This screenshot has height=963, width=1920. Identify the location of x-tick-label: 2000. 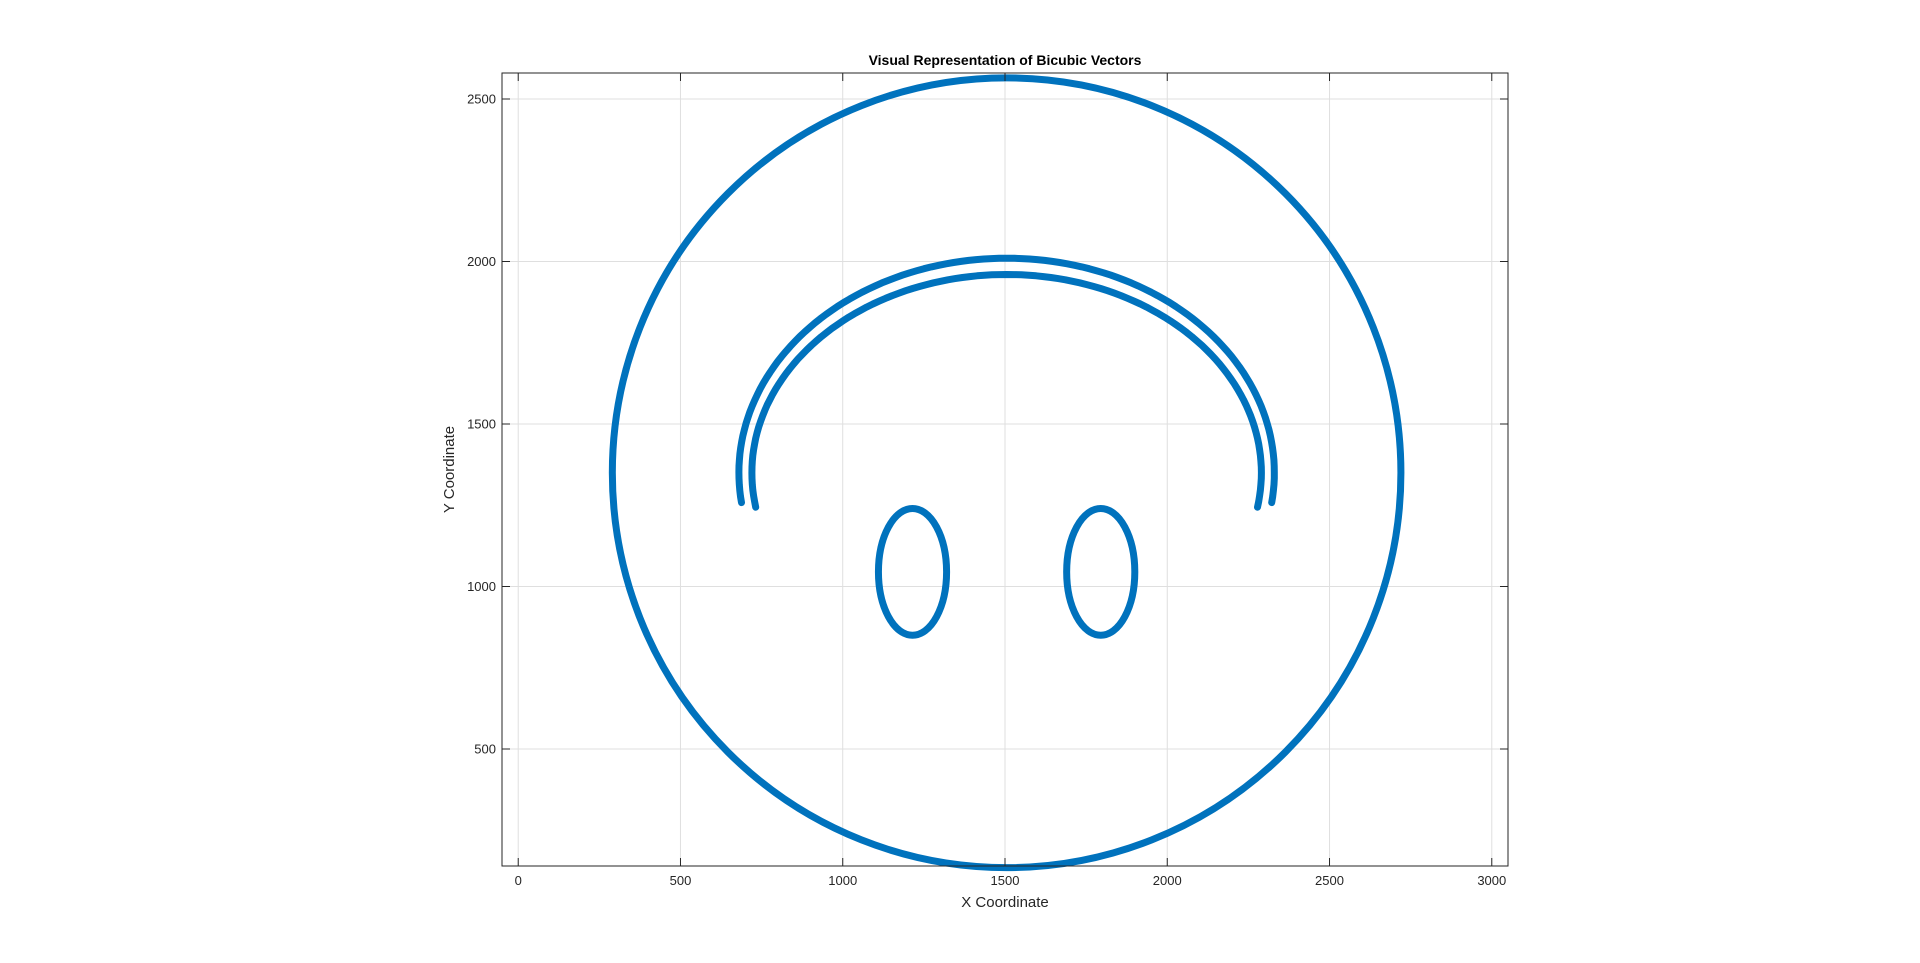
(1167, 880).